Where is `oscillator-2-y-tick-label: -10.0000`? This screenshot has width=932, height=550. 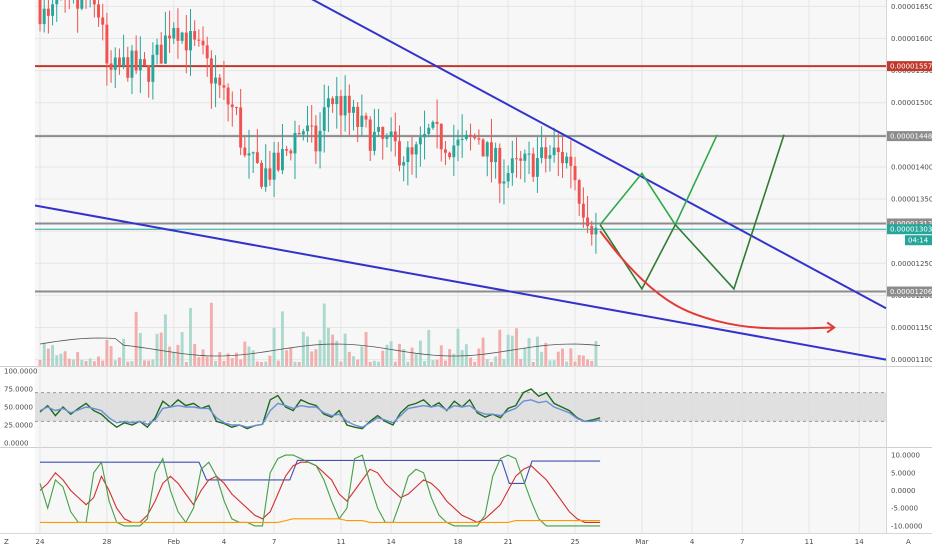
oscillator-2-y-tick-label: -10.0000 is located at coordinates (906, 526).